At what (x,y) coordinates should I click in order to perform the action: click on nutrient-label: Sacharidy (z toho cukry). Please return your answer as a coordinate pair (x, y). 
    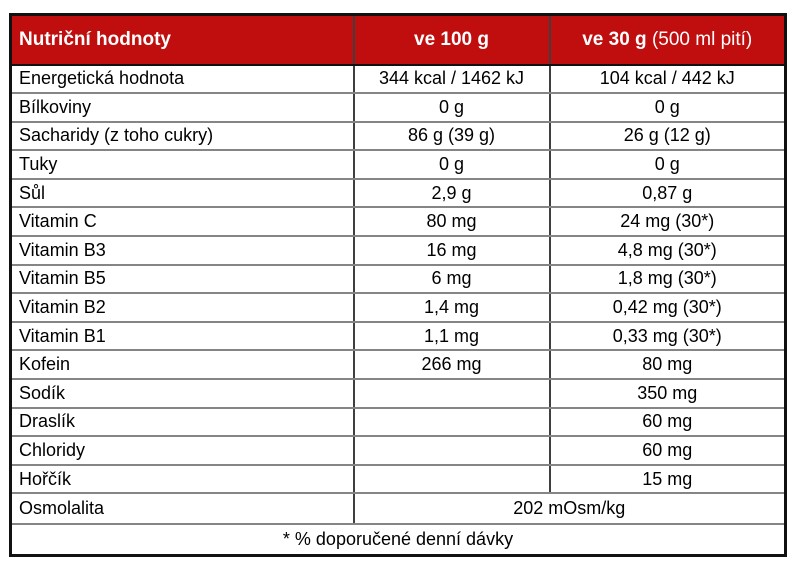
    Looking at the image, I should click on (182, 136).